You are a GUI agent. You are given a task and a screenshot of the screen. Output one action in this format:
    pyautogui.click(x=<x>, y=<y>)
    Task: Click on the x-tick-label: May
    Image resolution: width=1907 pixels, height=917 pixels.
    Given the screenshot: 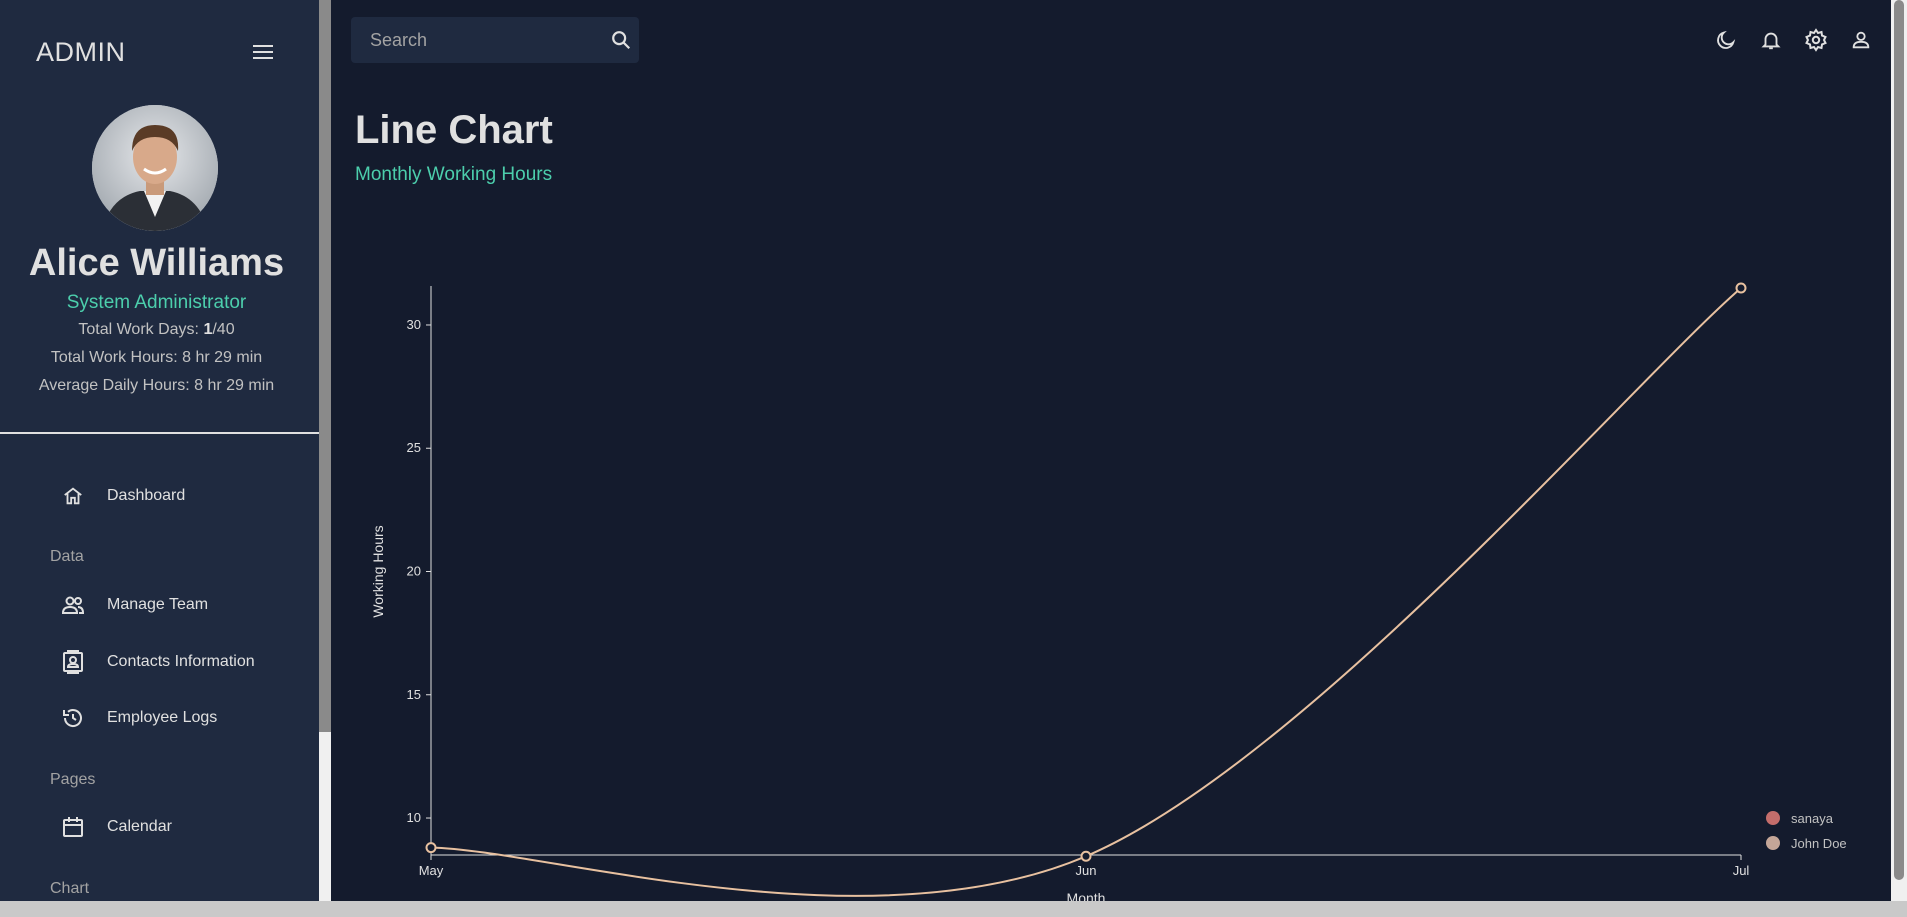 What is the action you would take?
    pyautogui.click(x=431, y=870)
    